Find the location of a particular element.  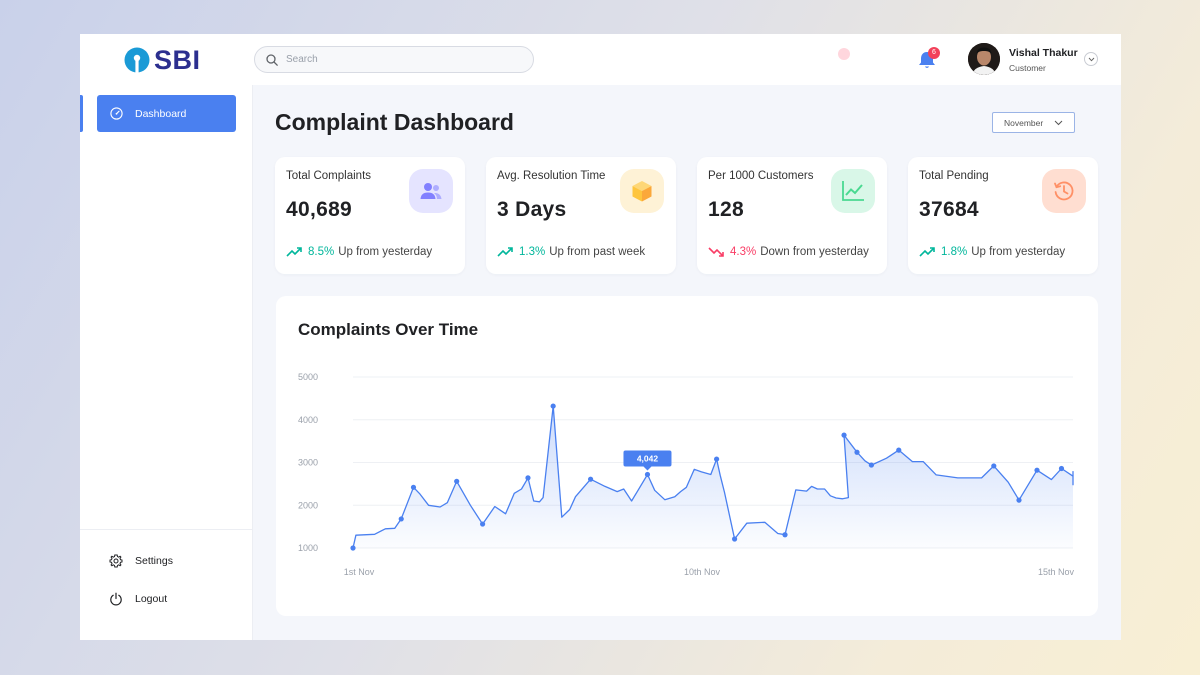

trend-text: Up from past week is located at coordinates (597, 252).